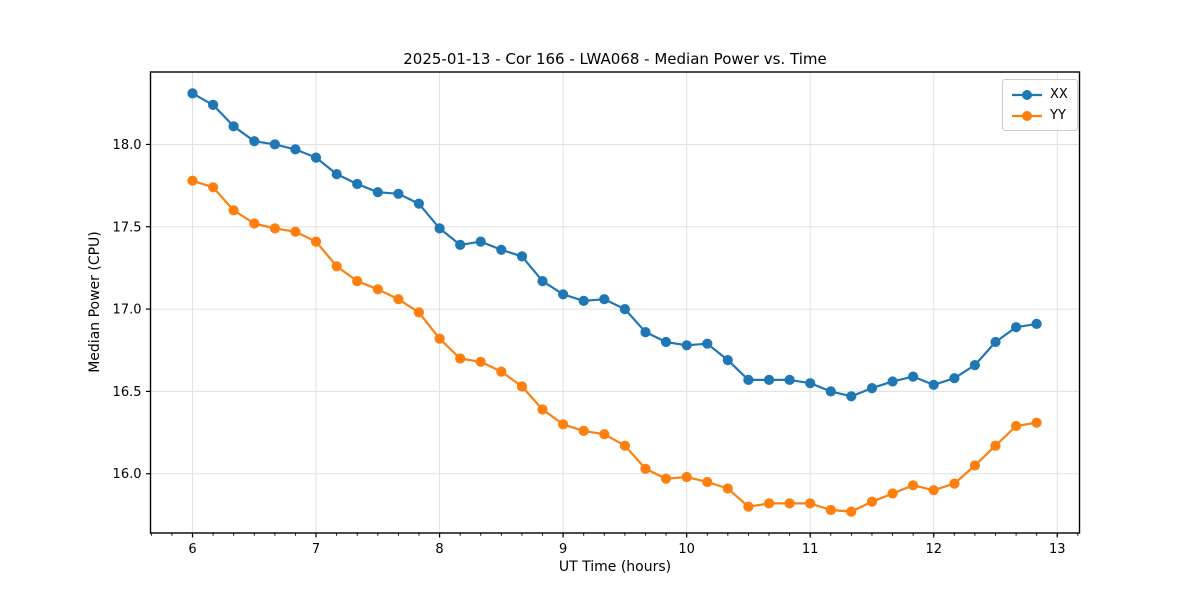 The height and width of the screenshot is (600, 1200). I want to click on svg-text: 11, so click(810, 549).